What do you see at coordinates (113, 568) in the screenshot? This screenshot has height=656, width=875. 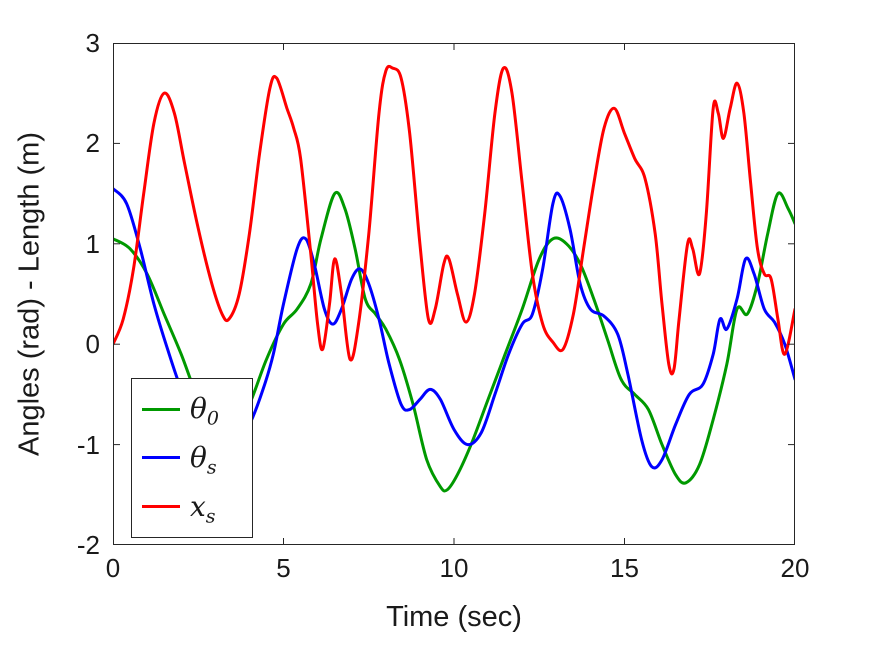 I see `x-tick-label: 0` at bounding box center [113, 568].